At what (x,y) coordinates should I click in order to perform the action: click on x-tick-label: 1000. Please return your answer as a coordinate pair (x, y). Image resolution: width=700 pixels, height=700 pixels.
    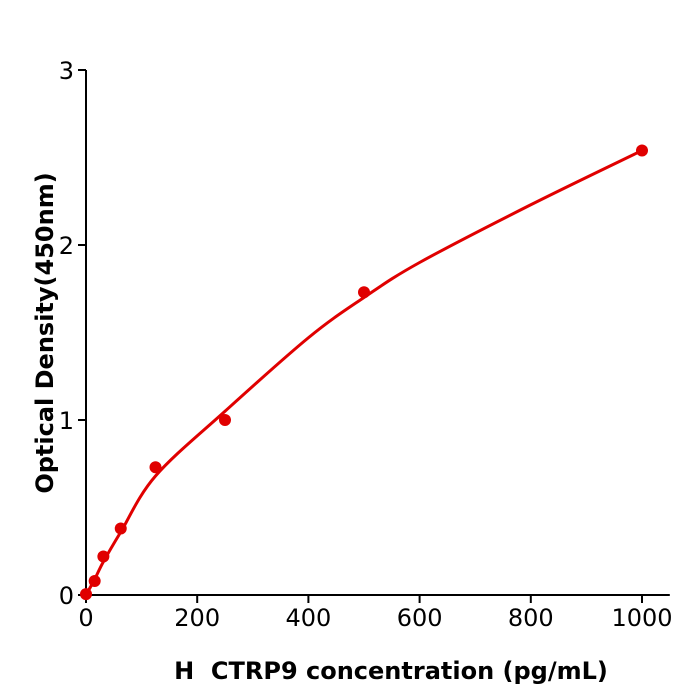
    Looking at the image, I should click on (641, 618).